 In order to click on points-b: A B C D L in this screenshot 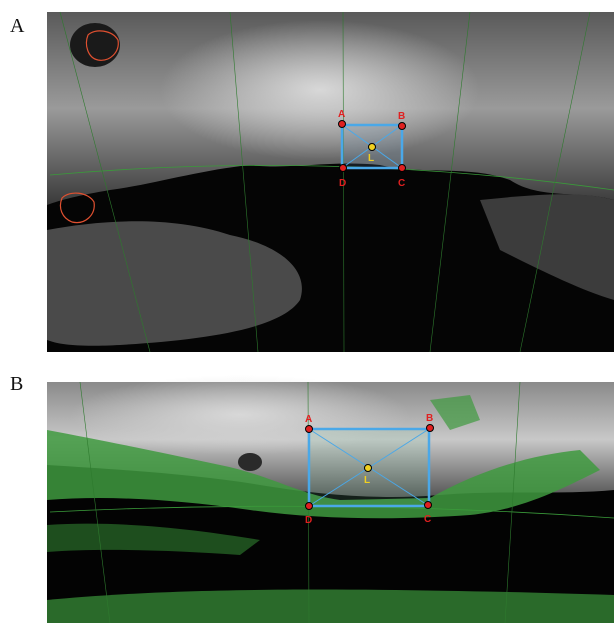, I will do `click(369, 469)`.